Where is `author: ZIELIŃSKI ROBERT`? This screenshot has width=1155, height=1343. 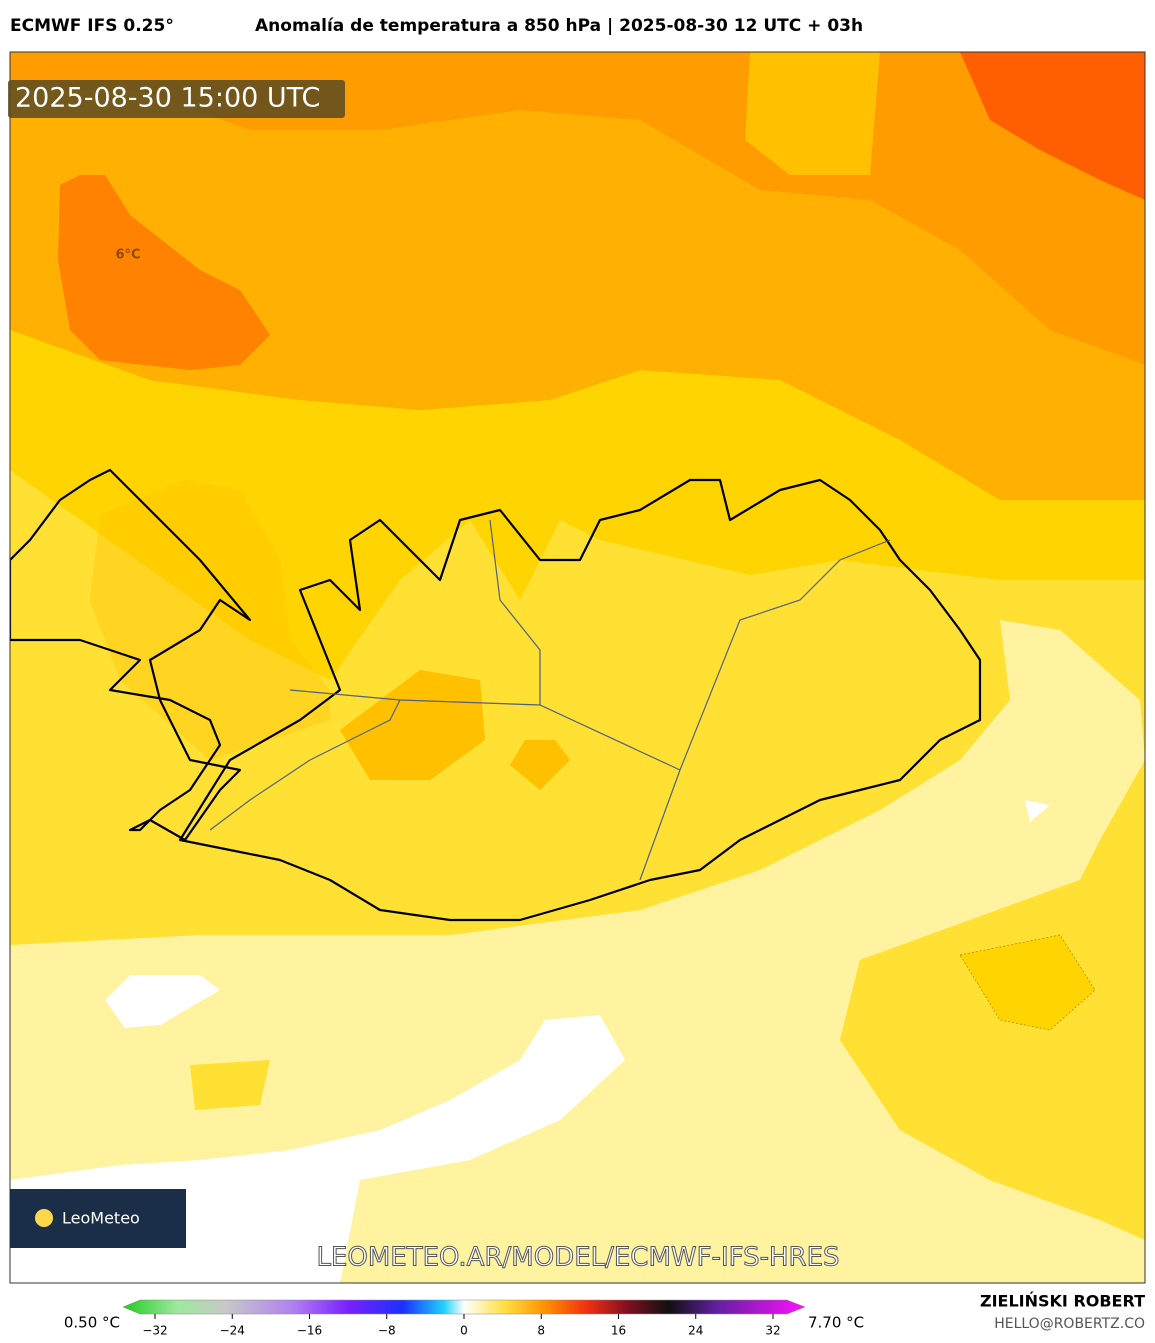 author: ZIELIŃSKI ROBERT is located at coordinates (1062, 1301).